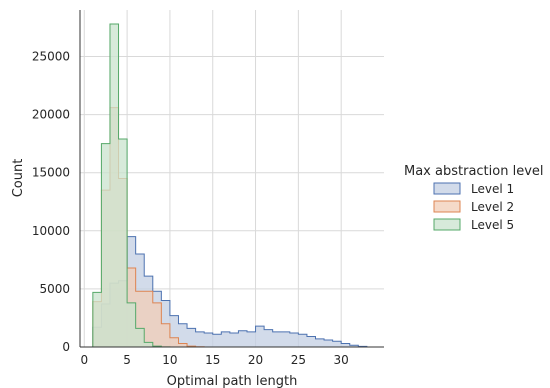  I want to click on y-tick-label: 0, so click(66, 347).